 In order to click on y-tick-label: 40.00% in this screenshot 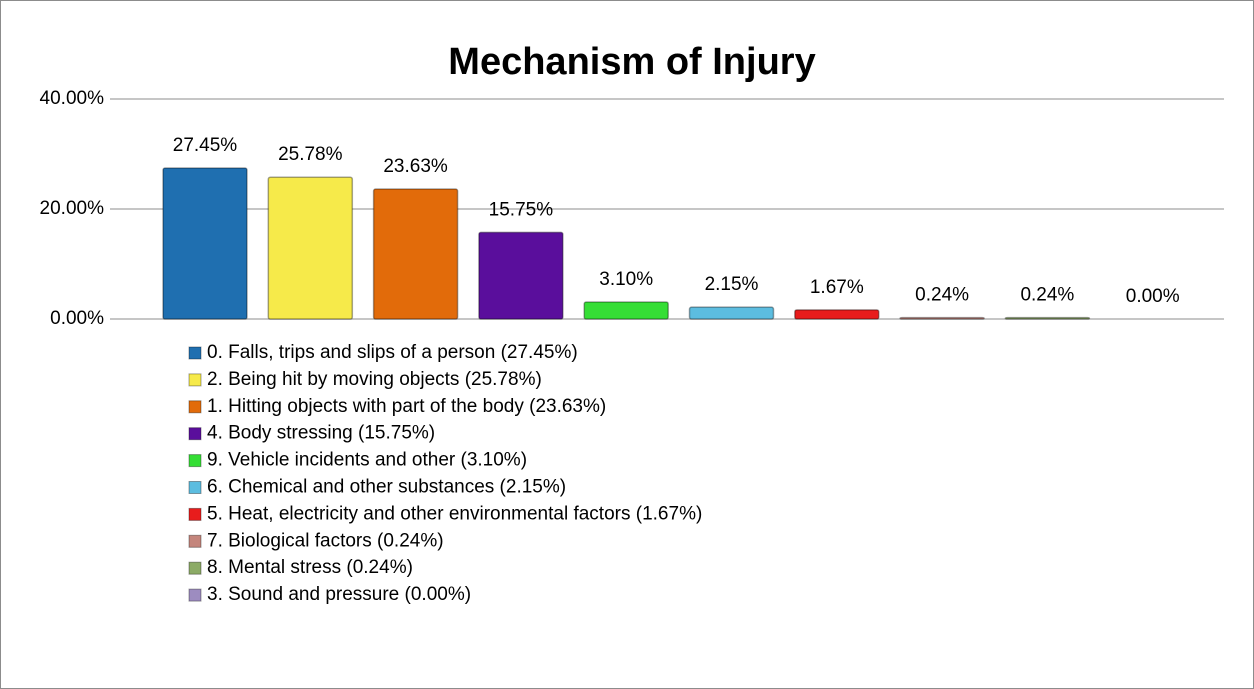, I will do `click(72, 98)`.